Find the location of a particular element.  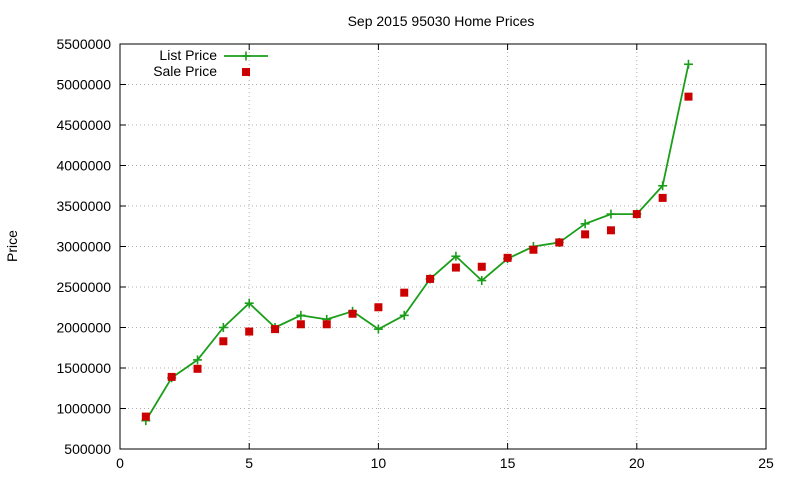

legend-square-marker is located at coordinates (246, 72).